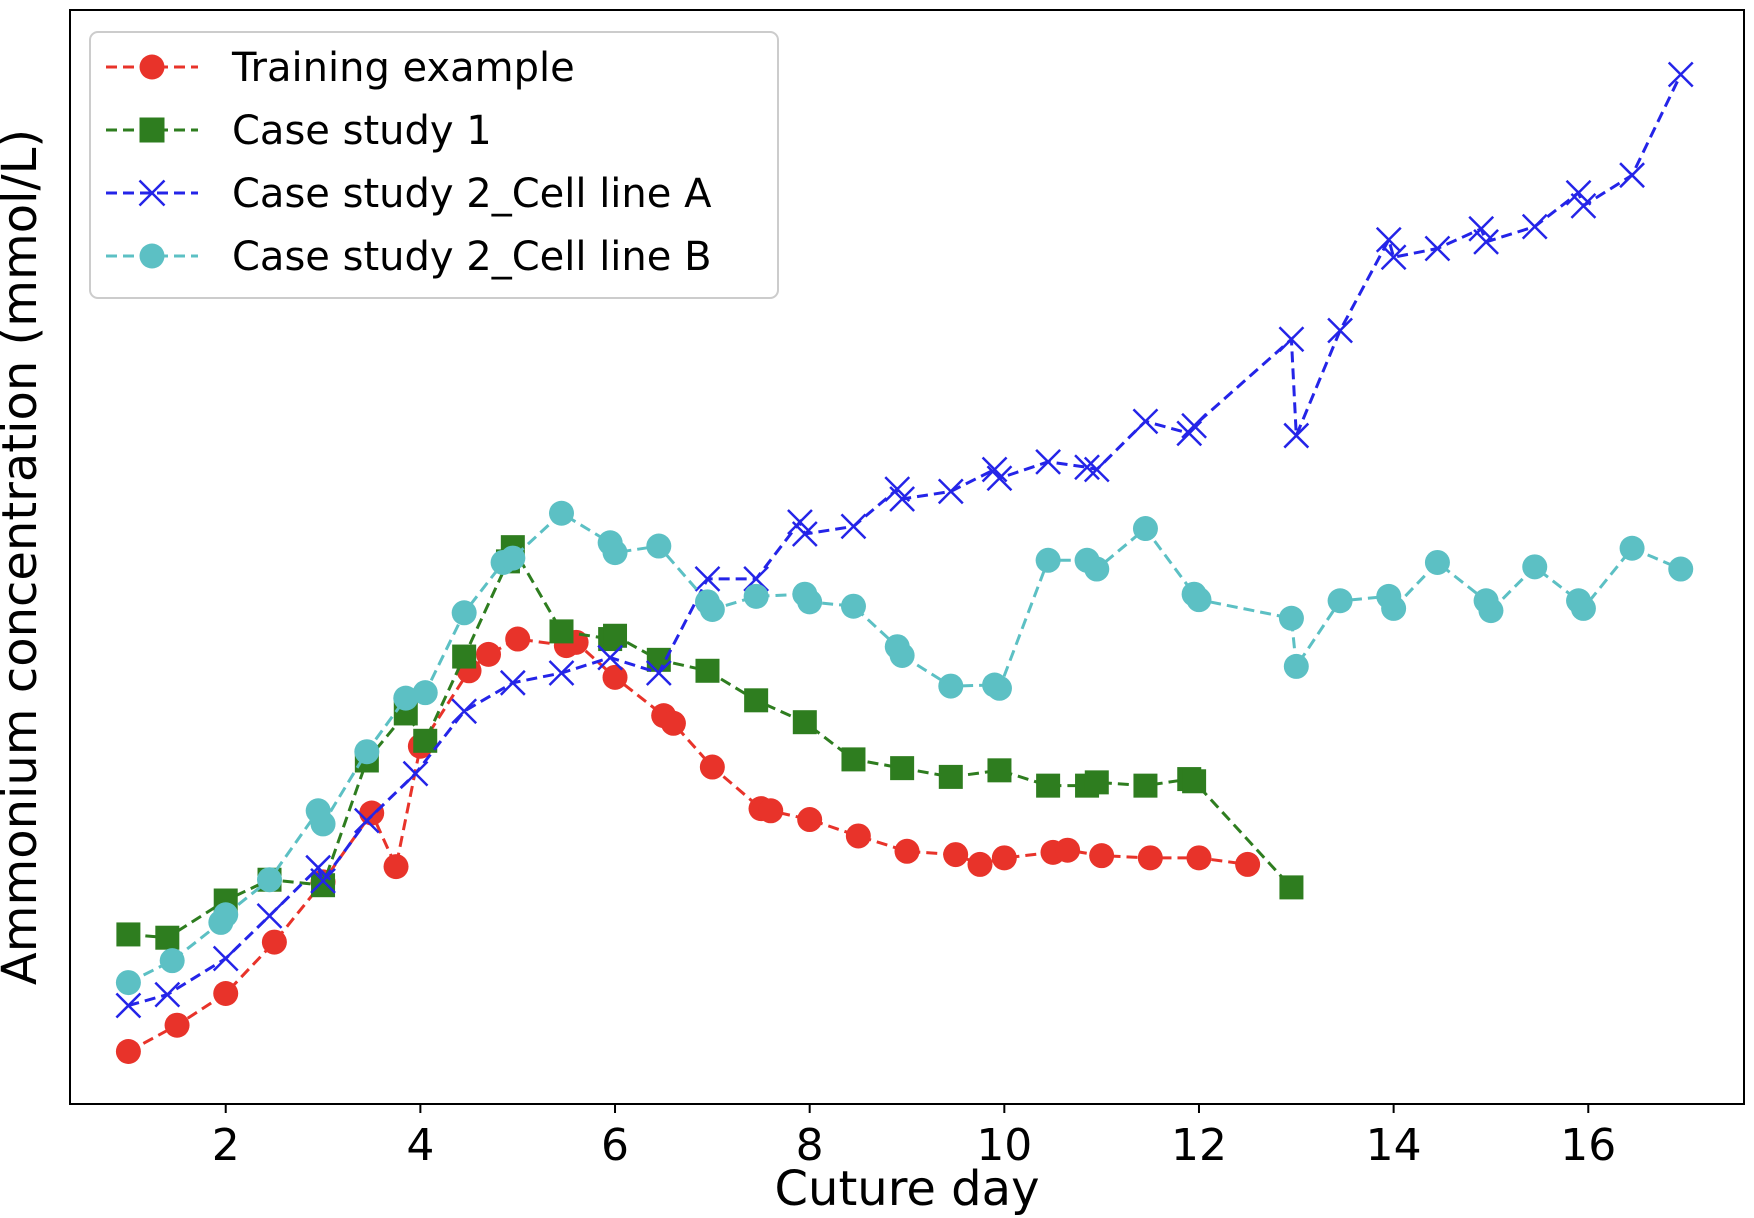 The height and width of the screenshot is (1218, 1754). What do you see at coordinates (472, 257) in the screenshot?
I see `legend-label: Case study 2_Cell line B` at bounding box center [472, 257].